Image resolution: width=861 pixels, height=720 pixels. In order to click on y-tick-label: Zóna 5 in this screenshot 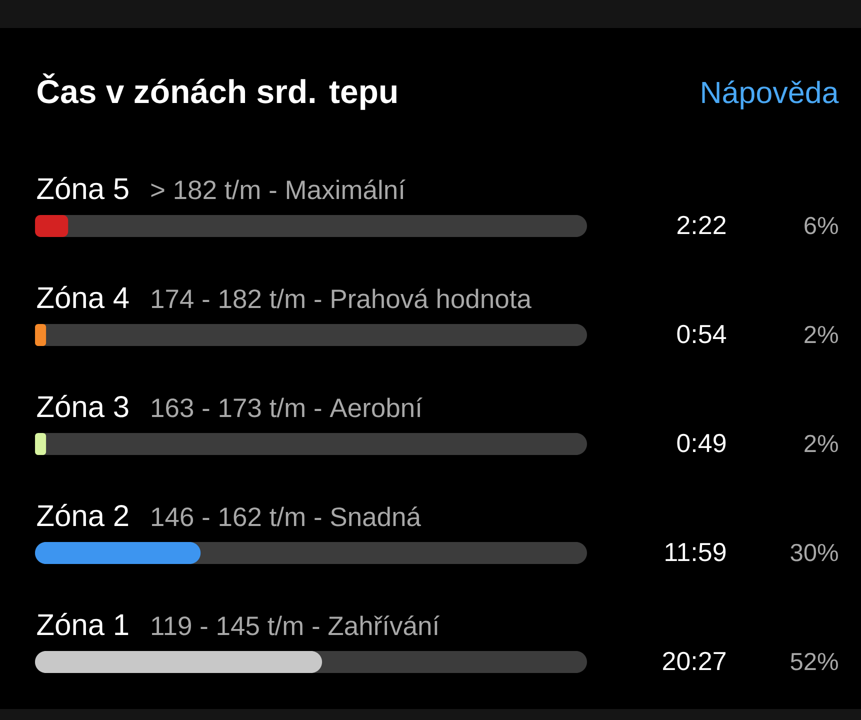, I will do `click(82, 188)`.